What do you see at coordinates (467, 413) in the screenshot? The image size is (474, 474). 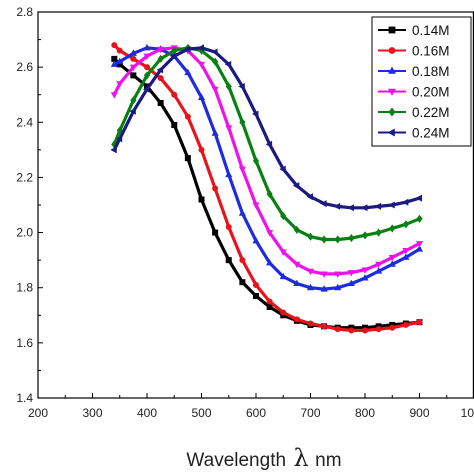 I see `x-tick-label: 1000` at bounding box center [467, 413].